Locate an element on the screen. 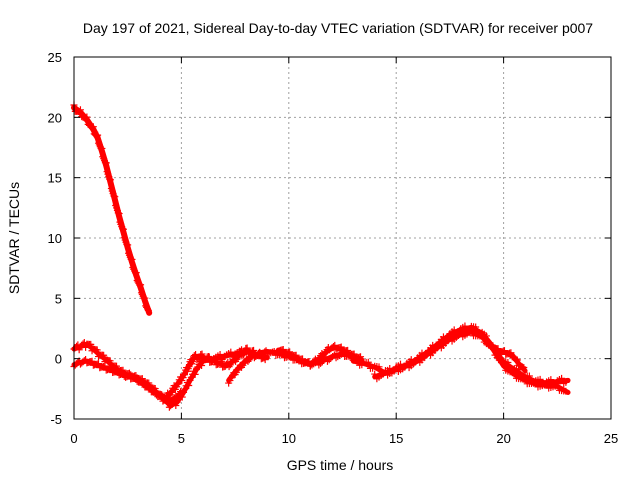 Image resolution: width=640 pixels, height=480 pixels. series-satellite-track-low-c is located at coordinates (215, 372).